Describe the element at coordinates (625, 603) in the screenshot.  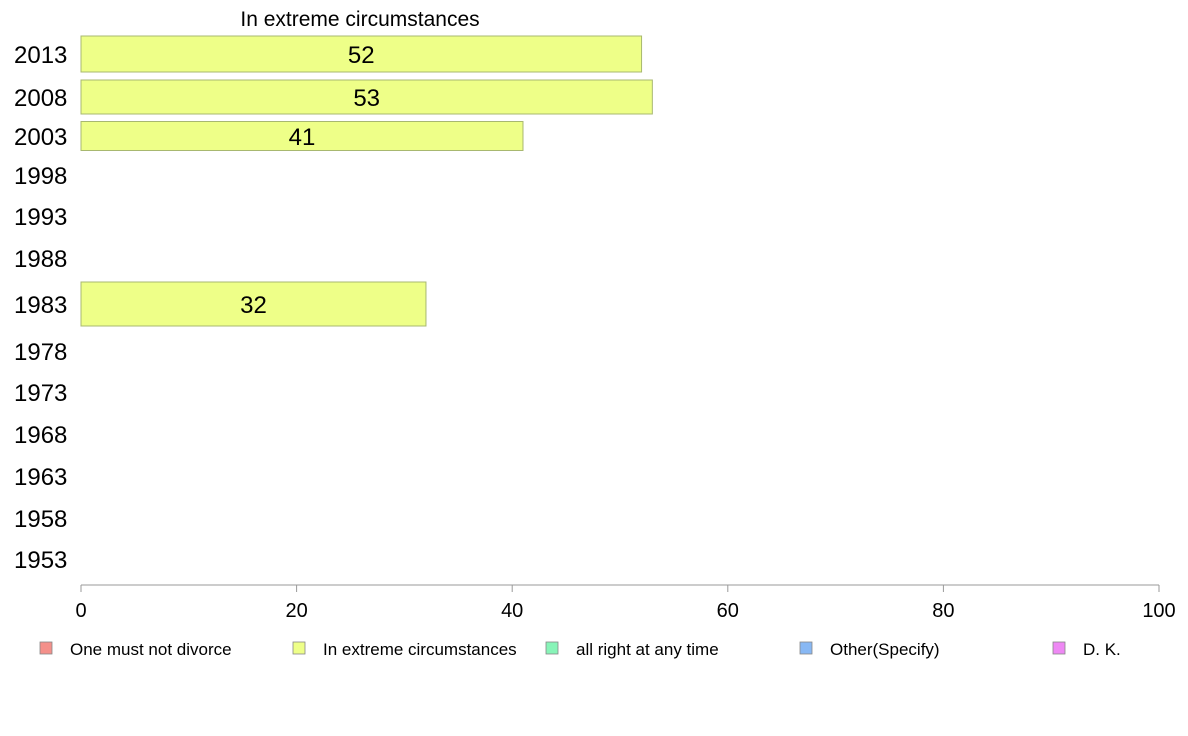
I see `x-axis: 0 20 40 60 80 100` at that location.